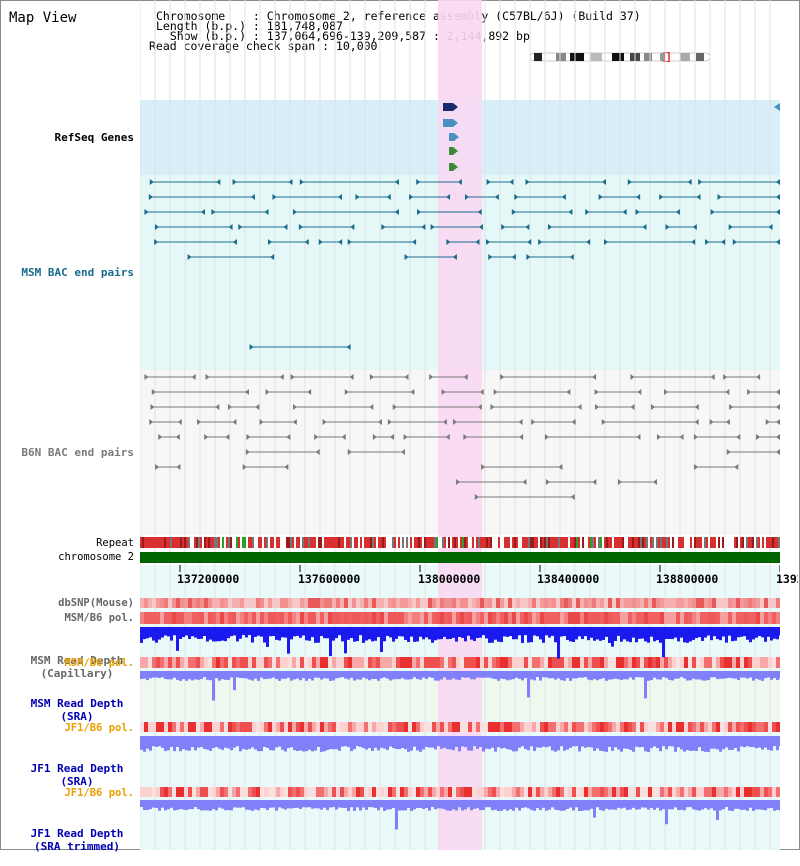 The image size is (800, 866). What do you see at coordinates (329, 579) in the screenshot?
I see `axis-tick-label: 137600000` at bounding box center [329, 579].